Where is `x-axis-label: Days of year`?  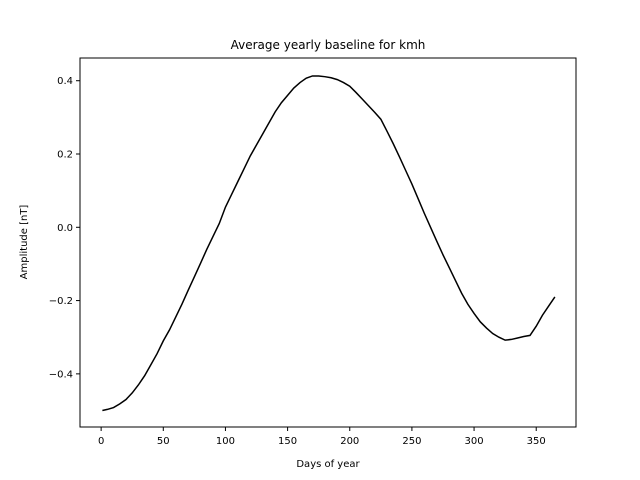 x-axis-label: Days of year is located at coordinates (328, 464).